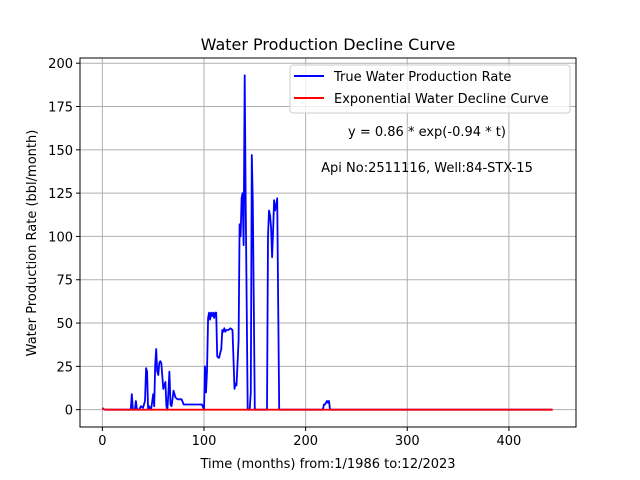  What do you see at coordinates (64, 367) in the screenshot?
I see `y-tick-label: 25` at bounding box center [64, 367].